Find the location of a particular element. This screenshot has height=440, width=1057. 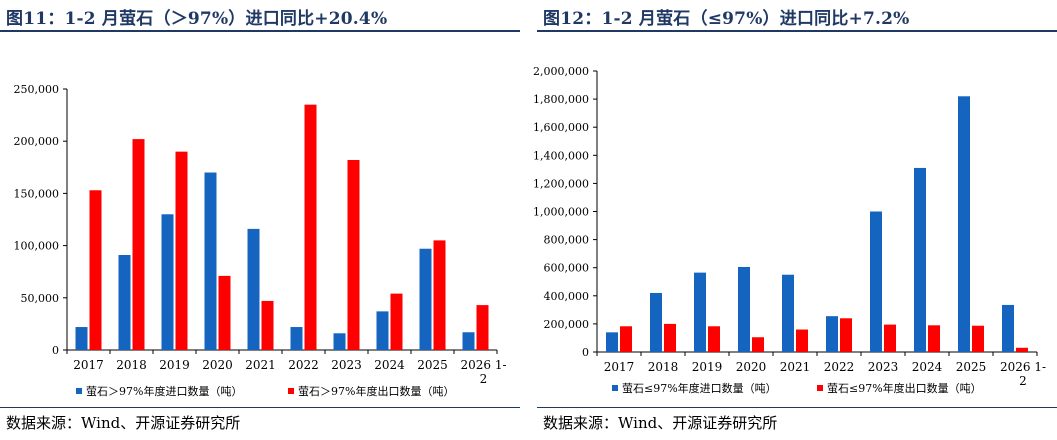

y-tick-label: 800,000 is located at coordinates (567, 240).